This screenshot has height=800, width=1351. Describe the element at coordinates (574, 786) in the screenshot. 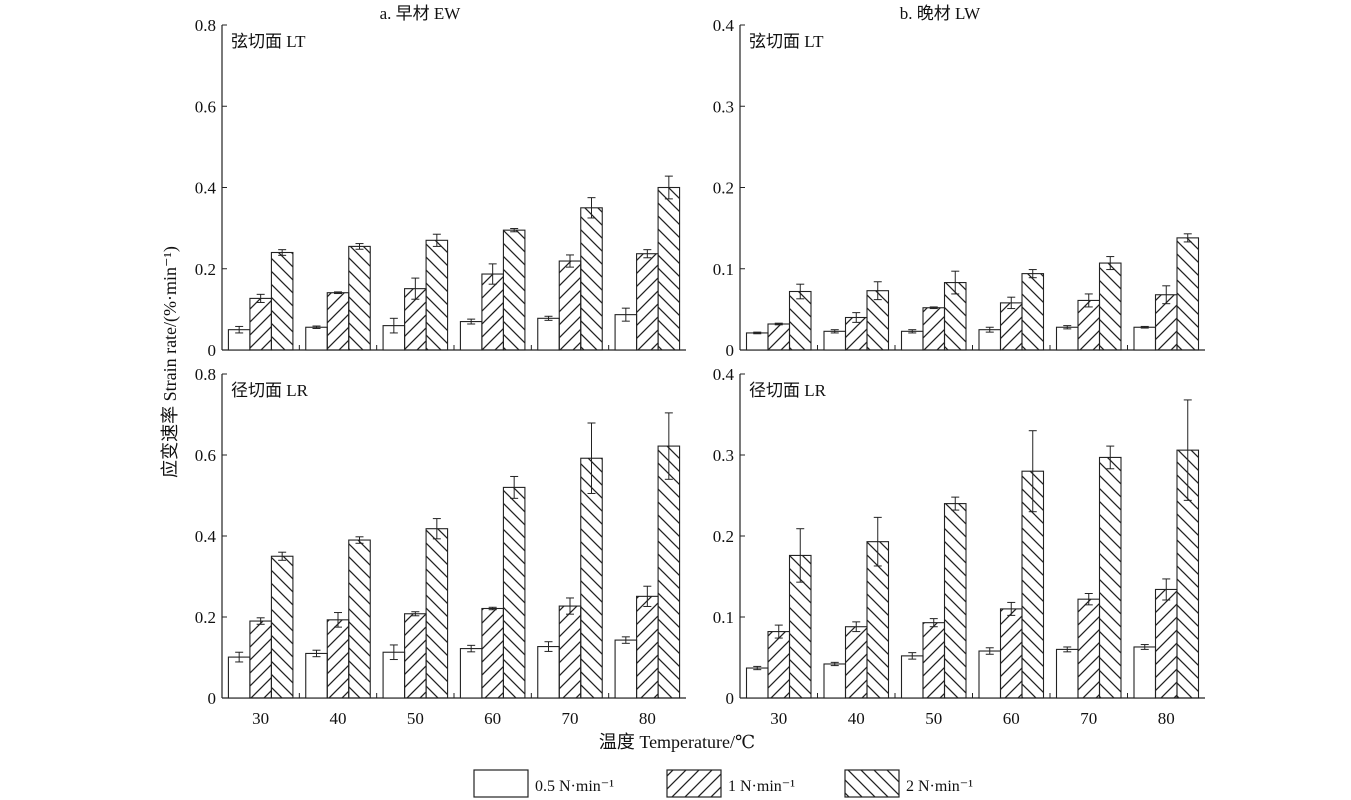

I see `legend-label-0: 0.5 N·min⁻¹` at that location.